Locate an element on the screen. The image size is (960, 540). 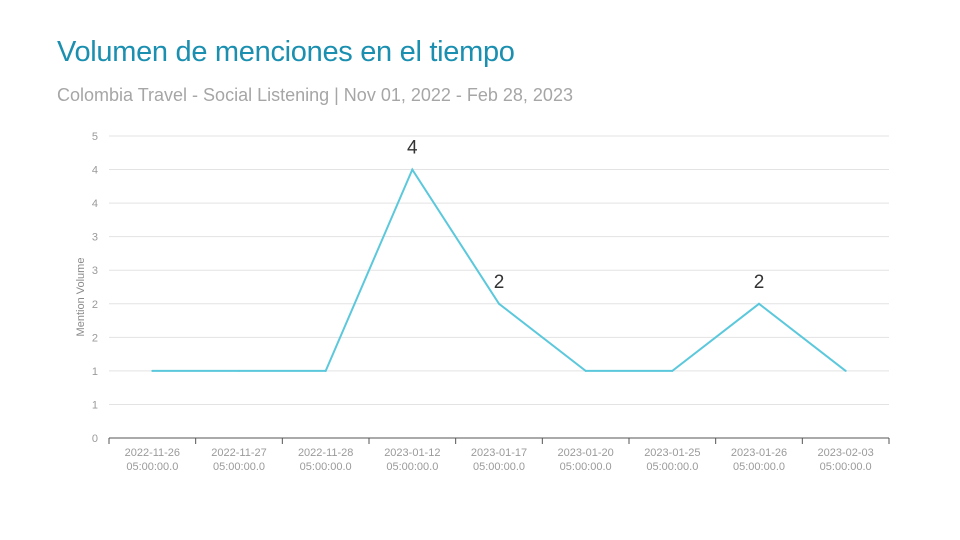
y-axis-label: Mention Volume is located at coordinates (81, 297).